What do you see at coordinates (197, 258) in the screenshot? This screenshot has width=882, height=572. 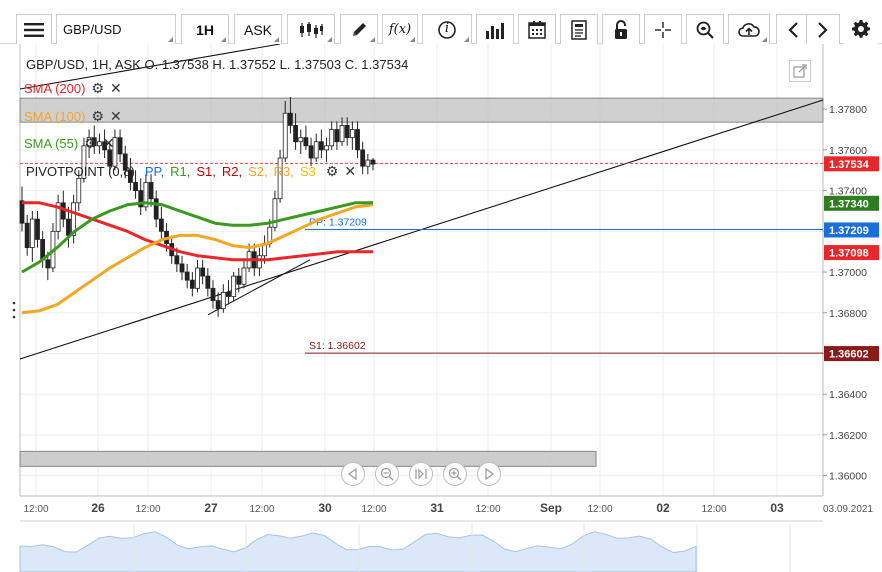 I see `moving-averages` at bounding box center [197, 258].